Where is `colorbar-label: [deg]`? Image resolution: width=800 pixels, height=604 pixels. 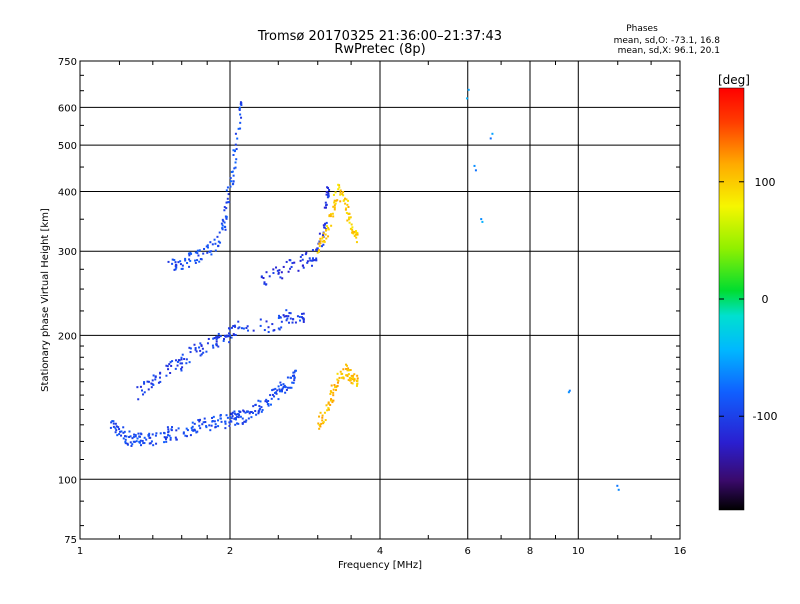
colorbar-label: [deg] is located at coordinates (734, 80).